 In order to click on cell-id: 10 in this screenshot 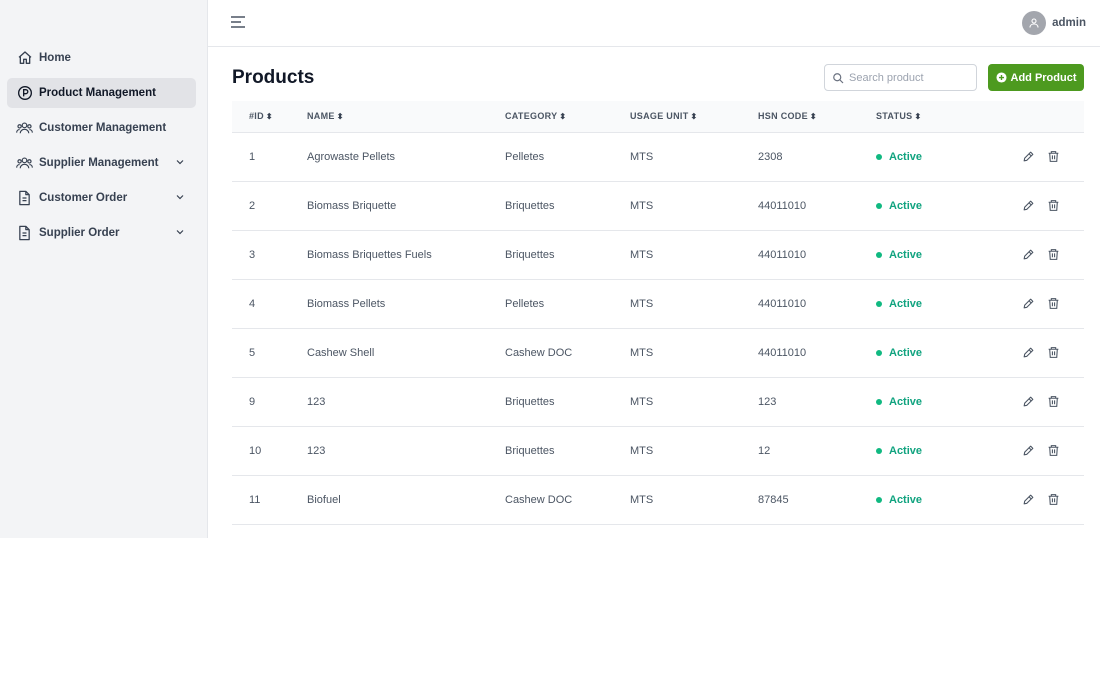, I will do `click(255, 450)`.